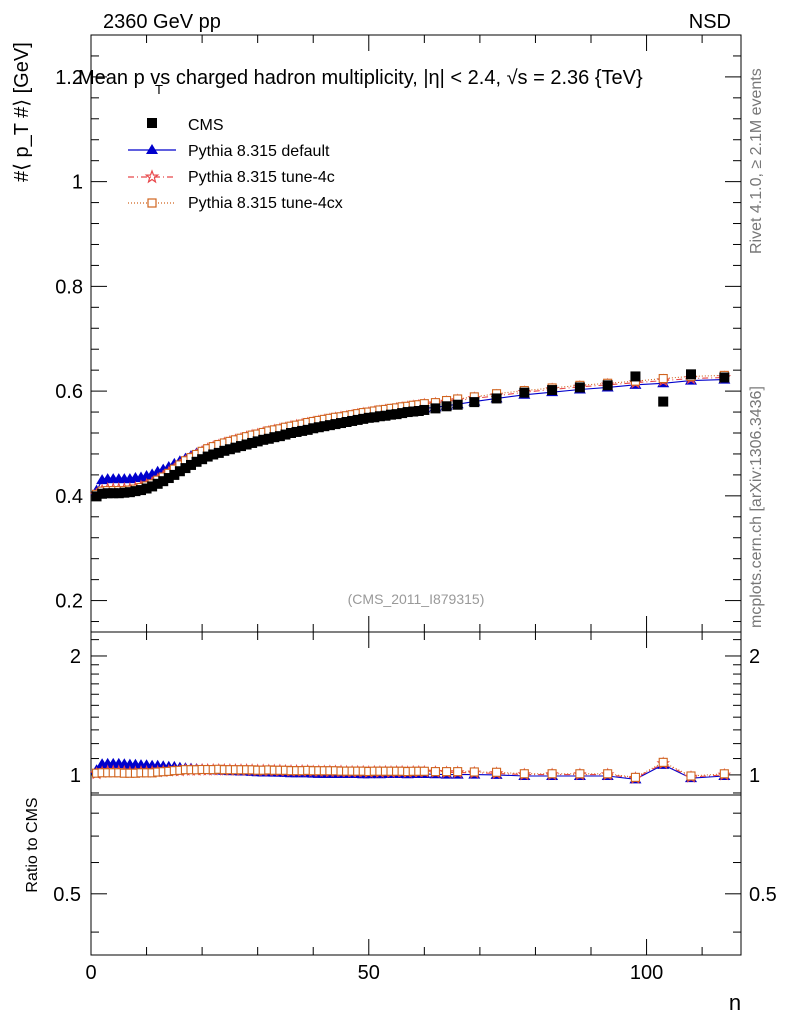 This screenshot has height=1024, width=786. What do you see at coordinates (69, 497) in the screenshot?
I see `y-tick-label: 0.4` at bounding box center [69, 497].